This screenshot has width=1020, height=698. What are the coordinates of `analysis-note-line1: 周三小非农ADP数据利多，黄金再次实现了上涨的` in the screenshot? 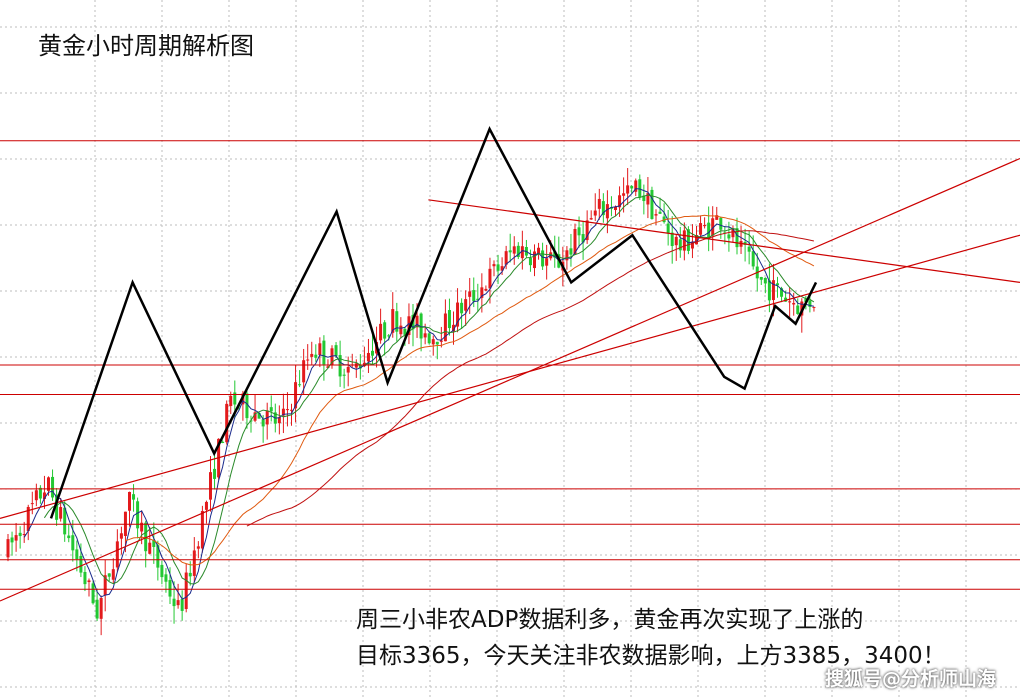 It's located at (610, 620).